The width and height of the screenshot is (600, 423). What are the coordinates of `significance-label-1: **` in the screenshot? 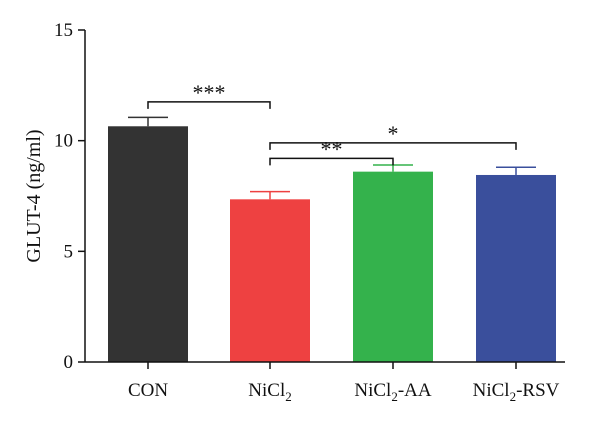 It's located at (332, 148).